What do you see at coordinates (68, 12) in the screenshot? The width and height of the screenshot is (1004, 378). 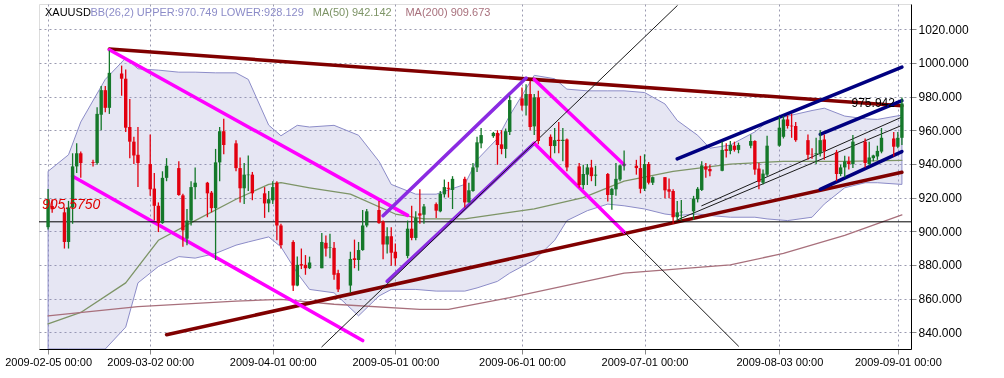 I see `chart-title: XAUUSD` at bounding box center [68, 12].